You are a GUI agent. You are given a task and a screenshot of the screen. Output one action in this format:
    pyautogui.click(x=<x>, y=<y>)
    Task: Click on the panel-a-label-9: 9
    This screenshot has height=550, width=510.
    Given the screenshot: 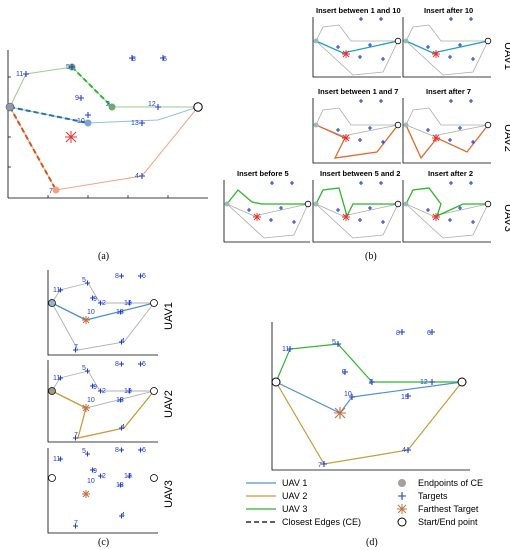 What is the action you would take?
    pyautogui.click(x=77, y=98)
    